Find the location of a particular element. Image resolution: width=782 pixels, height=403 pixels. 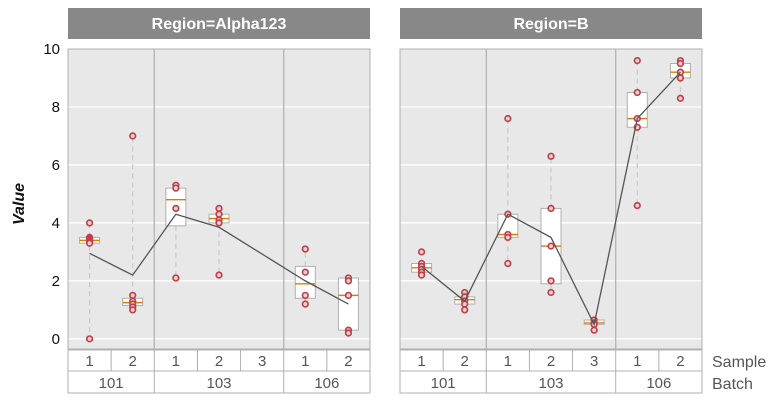

sample-level-label: Sample is located at coordinates (739, 362).